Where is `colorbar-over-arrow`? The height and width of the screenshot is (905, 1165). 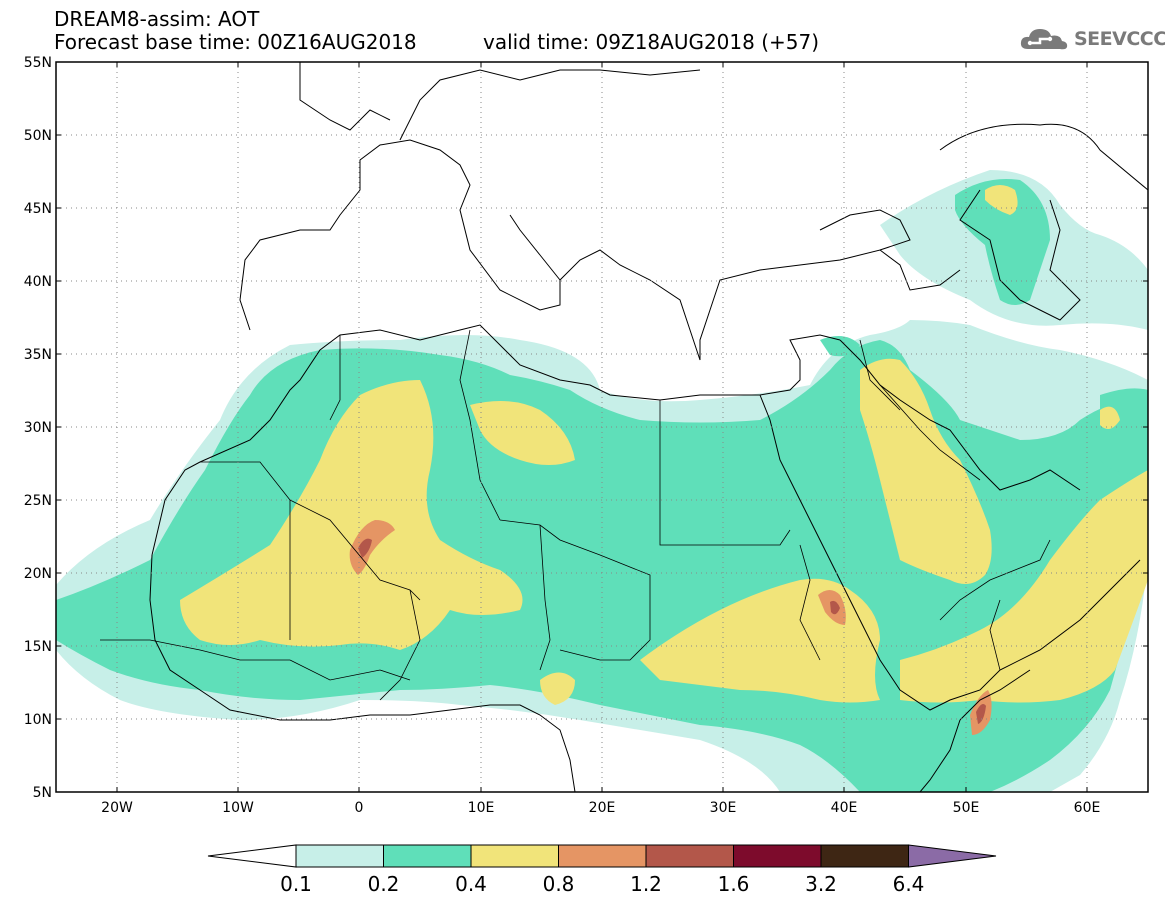
colorbar-over-arrow is located at coordinates (952, 856).